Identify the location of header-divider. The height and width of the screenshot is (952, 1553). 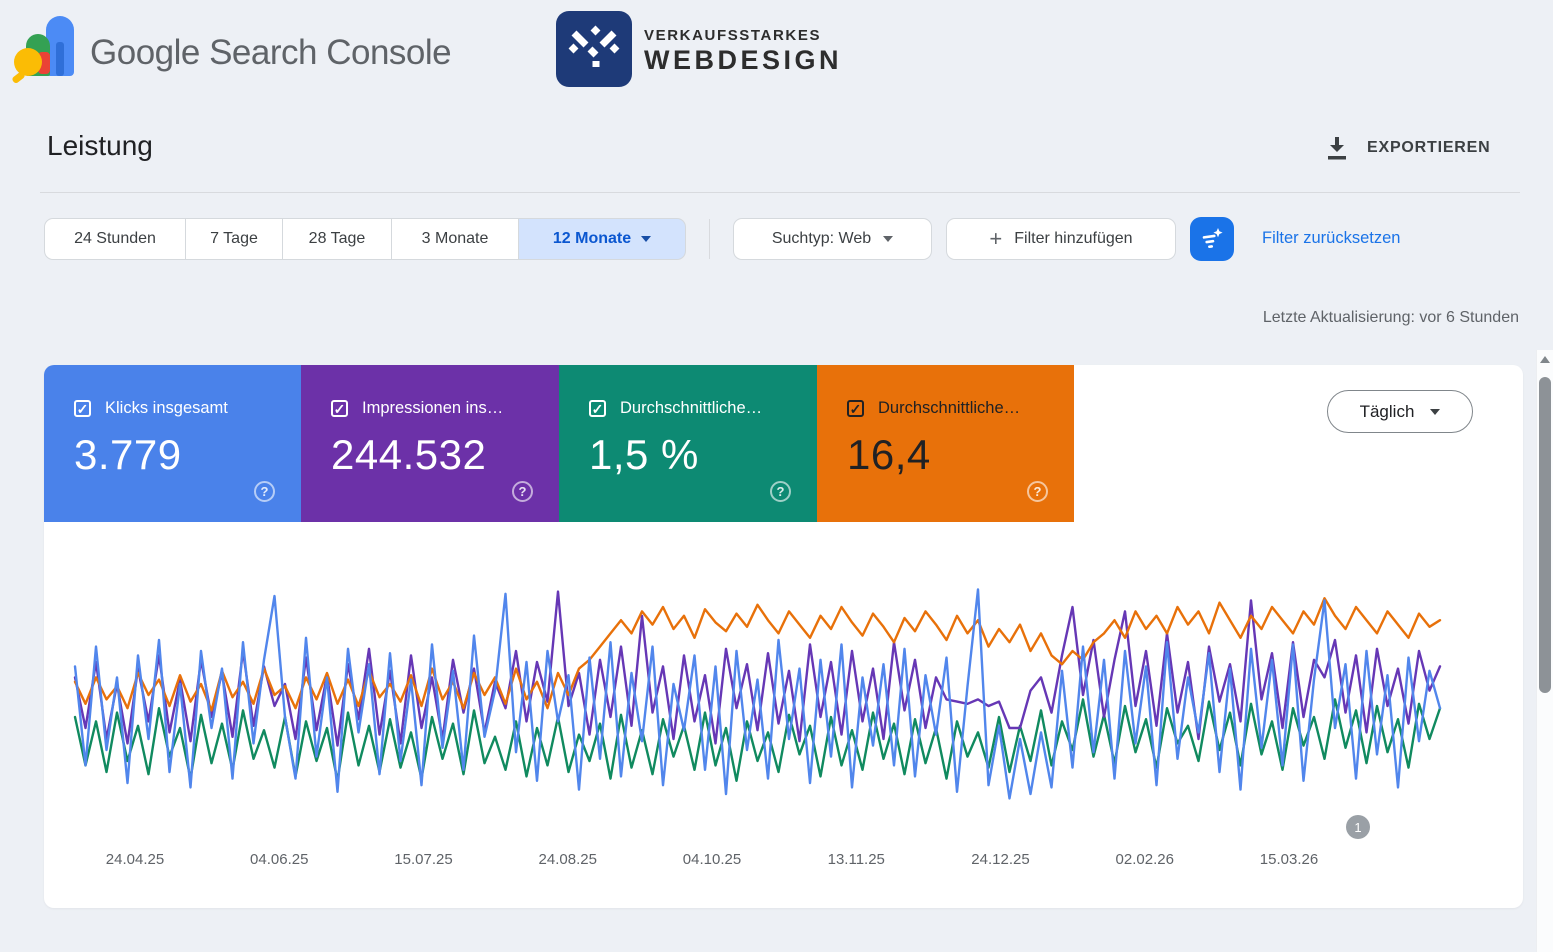
(780, 192).